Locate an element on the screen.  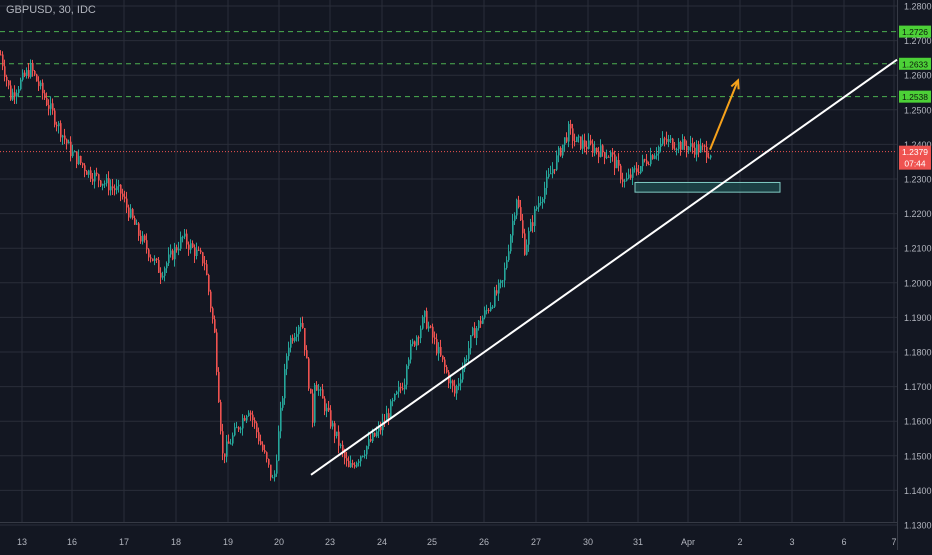
x-tick-label: 23 is located at coordinates (330, 542).